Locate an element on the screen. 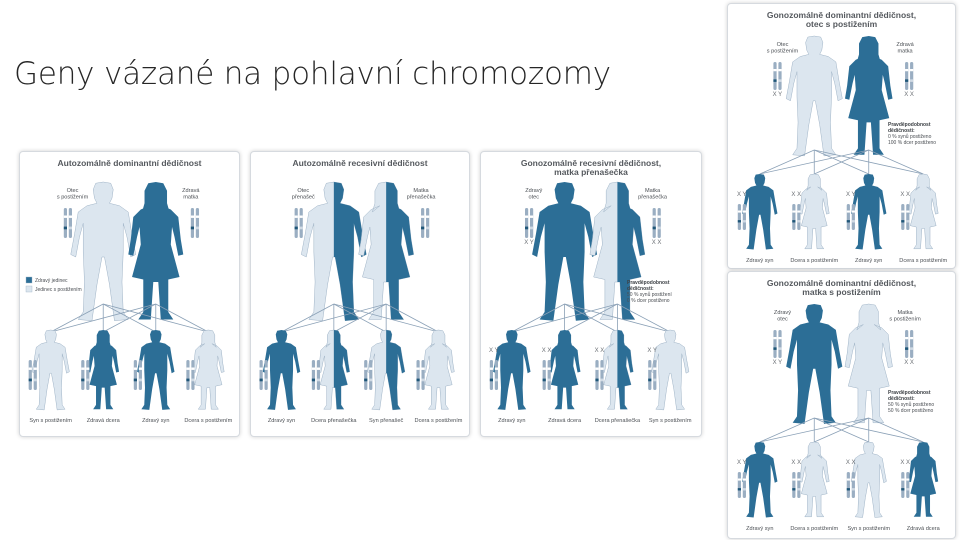 This screenshot has width=960, height=540. legend-label: Zdravý jedinec is located at coordinates (51, 281).